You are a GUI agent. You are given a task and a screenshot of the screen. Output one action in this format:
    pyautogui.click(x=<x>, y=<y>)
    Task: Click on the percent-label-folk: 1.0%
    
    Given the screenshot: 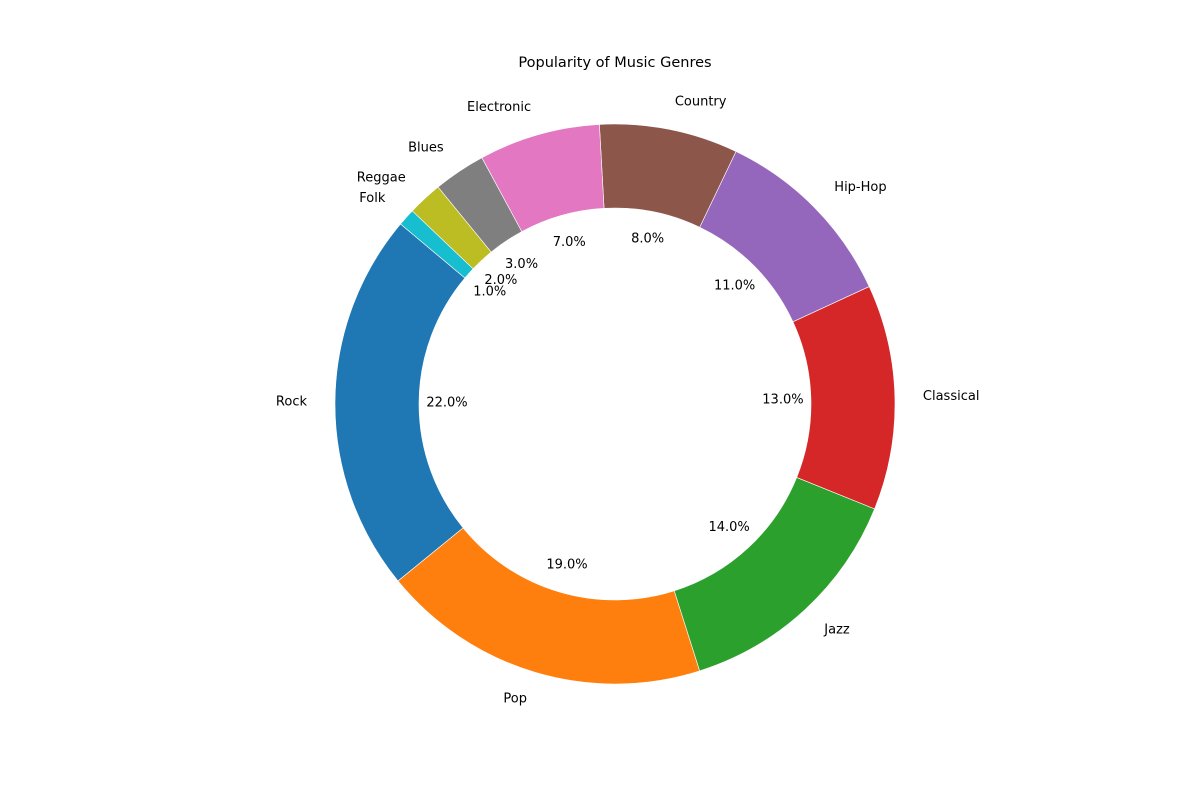 What is the action you would take?
    pyautogui.click(x=489, y=292)
    